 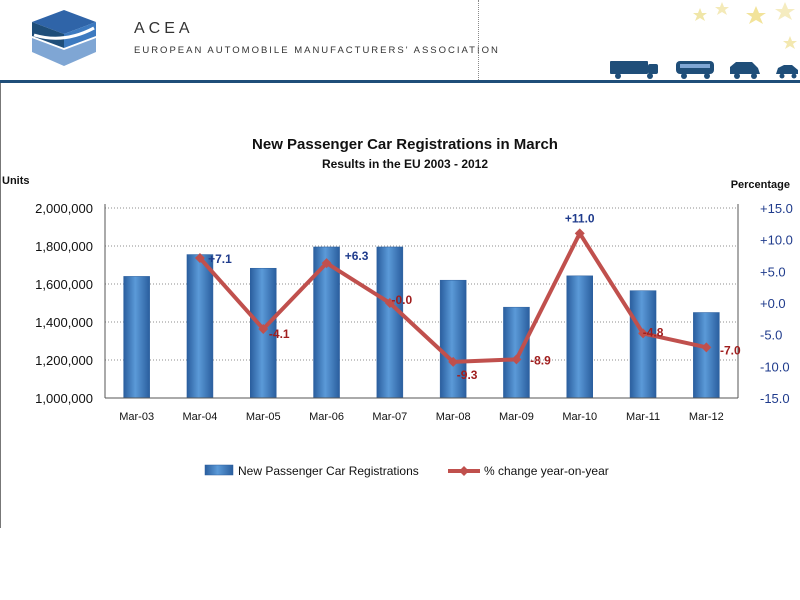 What do you see at coordinates (775, 366) in the screenshot?
I see `right-tick-label-5: -10.0` at bounding box center [775, 366].